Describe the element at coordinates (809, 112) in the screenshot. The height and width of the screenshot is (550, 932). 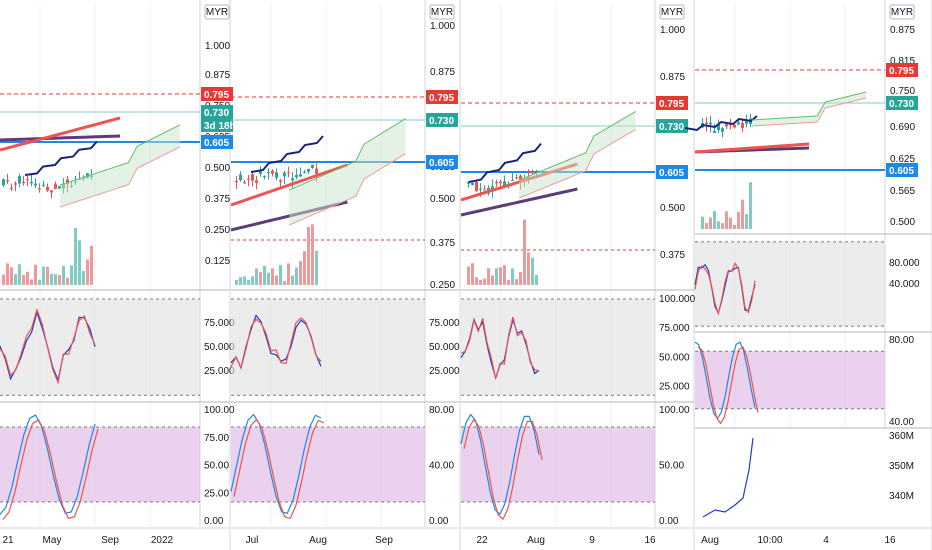
I see `cloud-span-b` at that location.